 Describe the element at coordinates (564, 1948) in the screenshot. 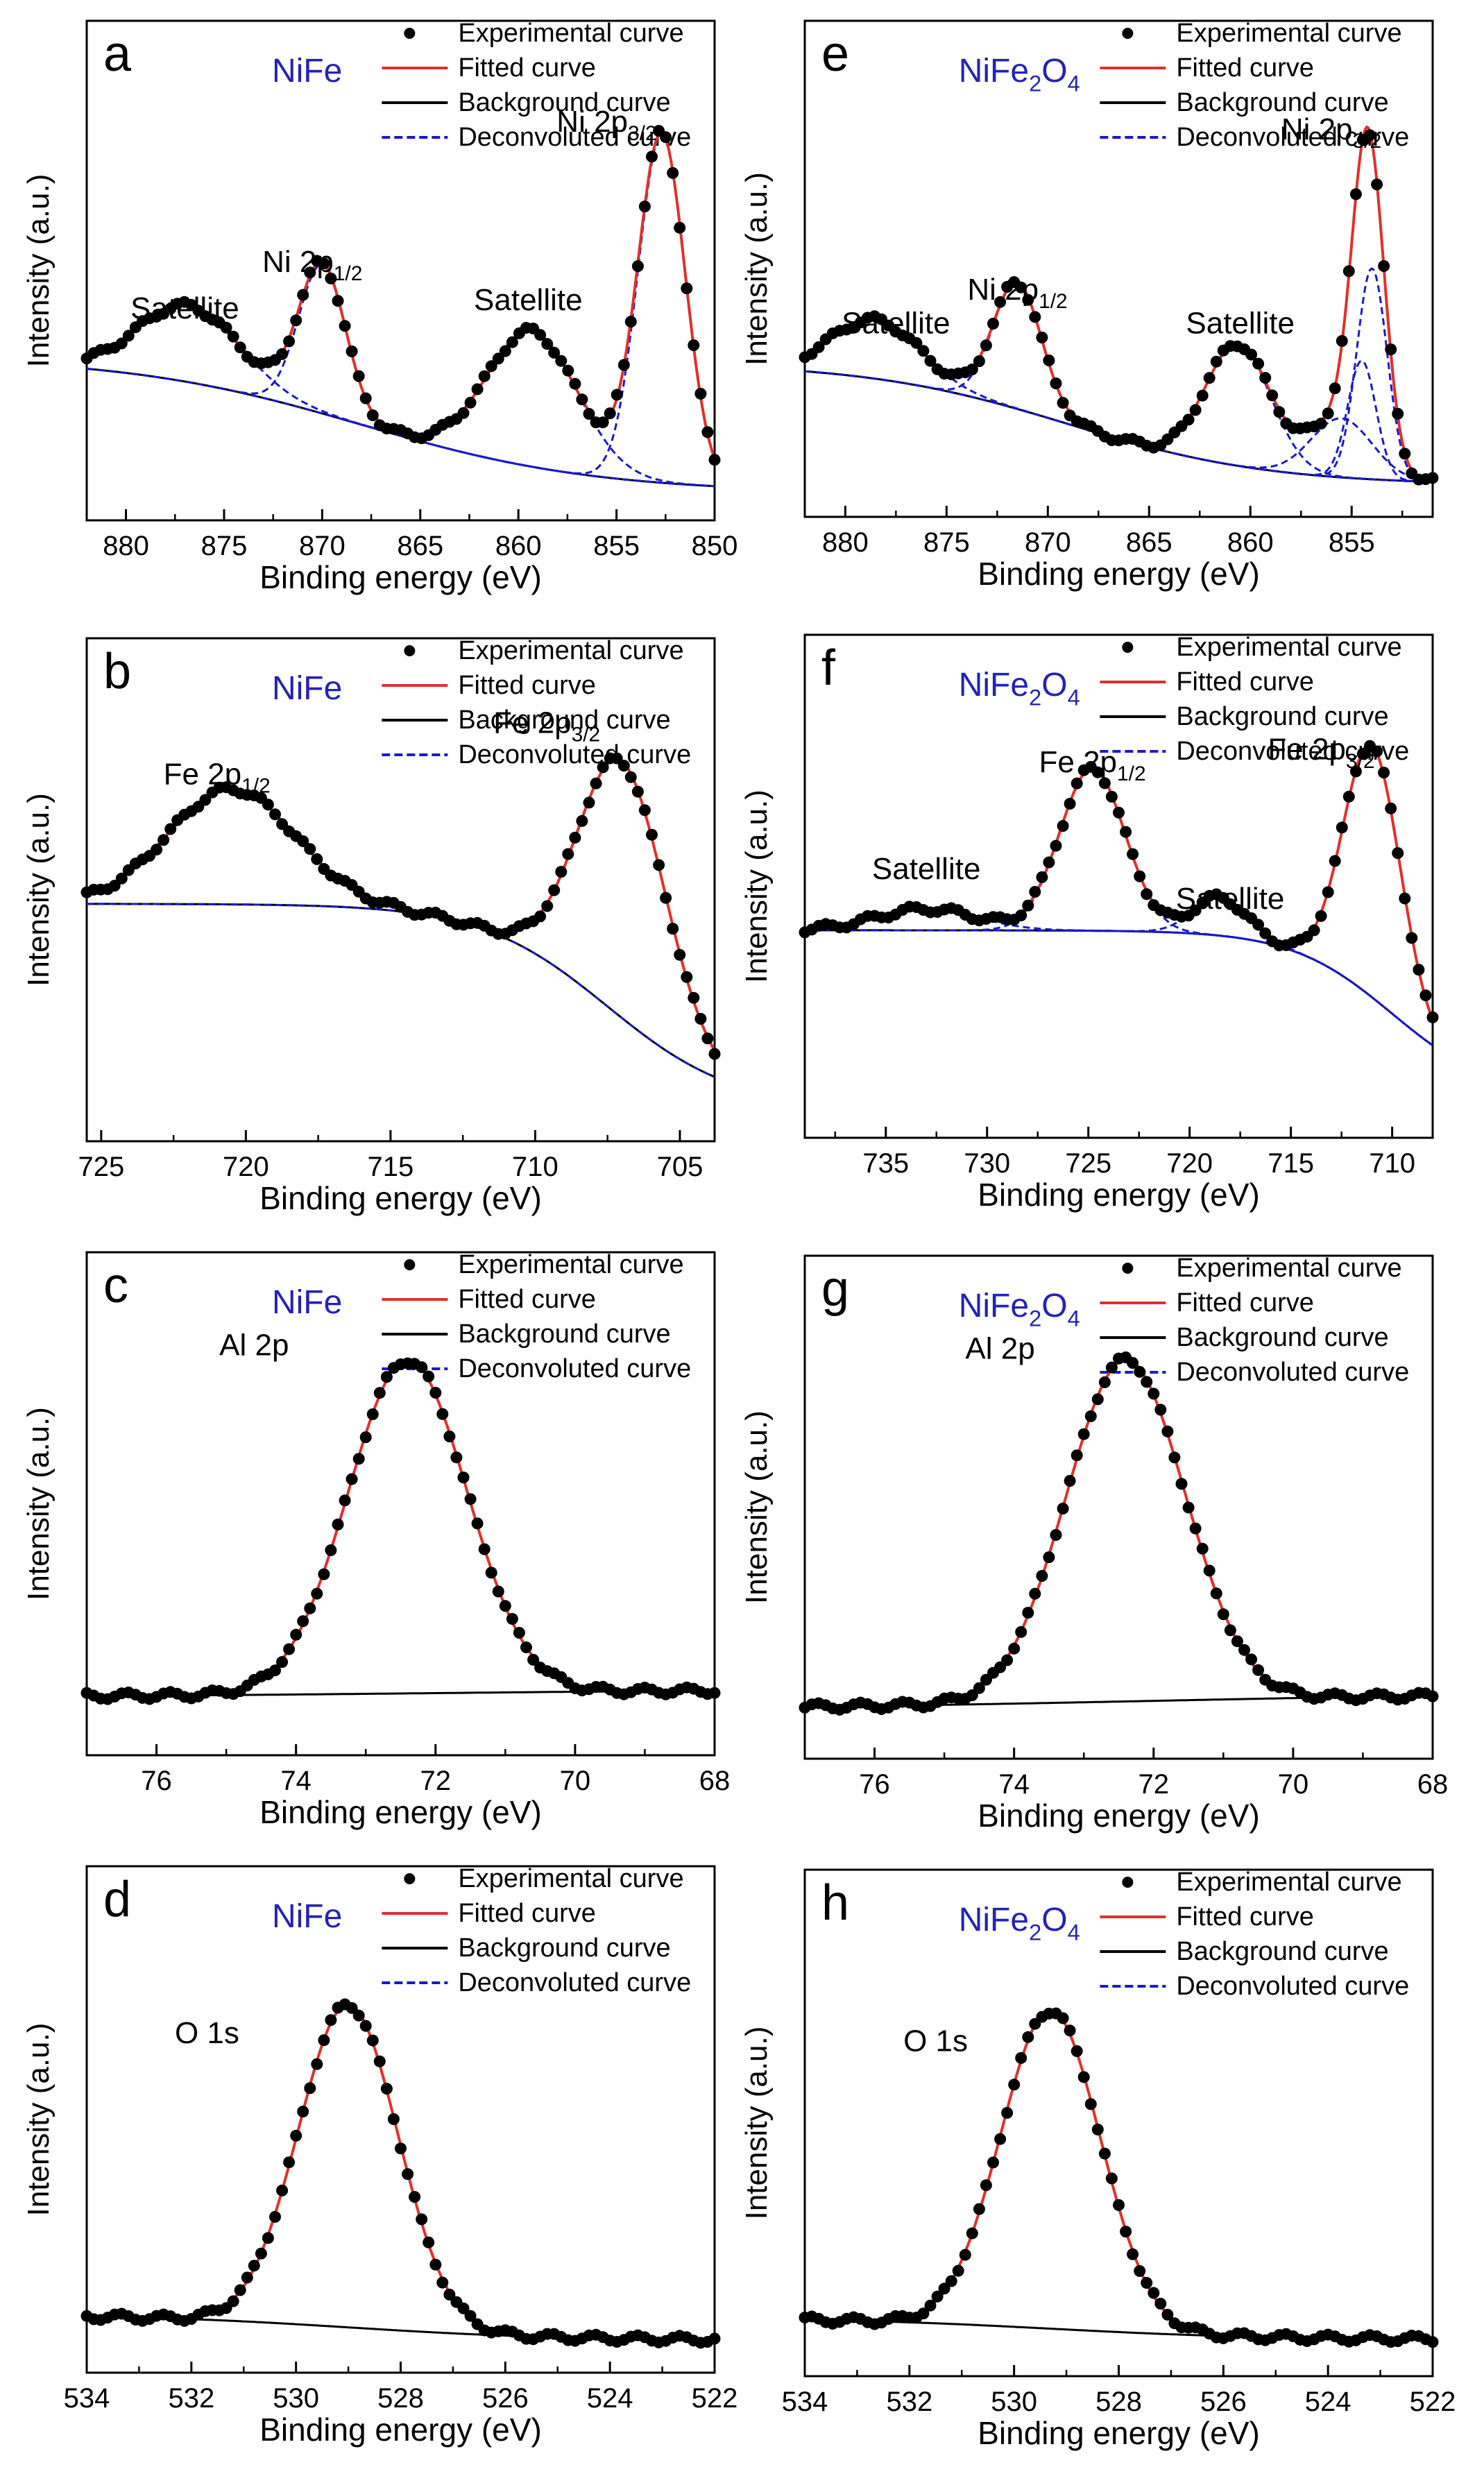

I see `legend-label-background: Background curve` at that location.